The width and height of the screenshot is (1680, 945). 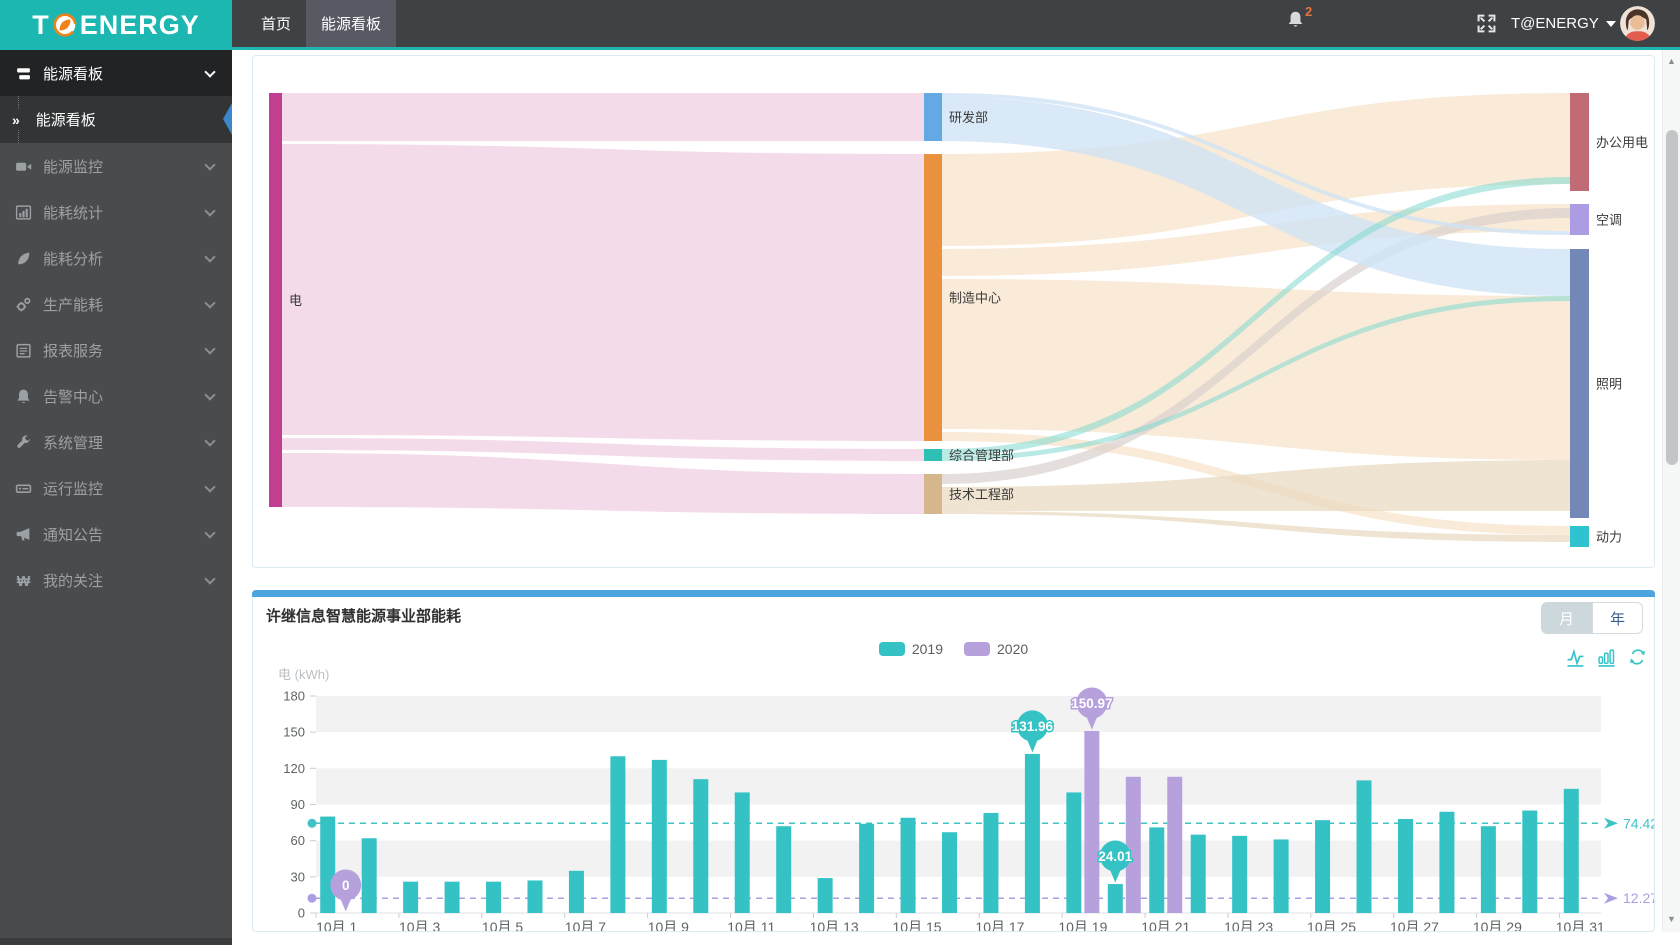 I want to click on sidebar-item-3: 能耗统计, so click(x=116, y=212).